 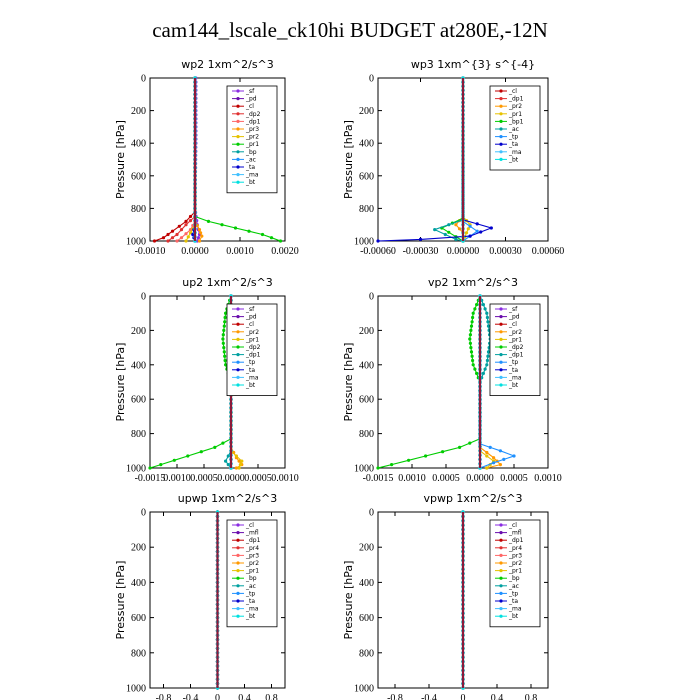 What do you see at coordinates (217, 159) in the screenshot?
I see `plot-frame` at bounding box center [217, 159].